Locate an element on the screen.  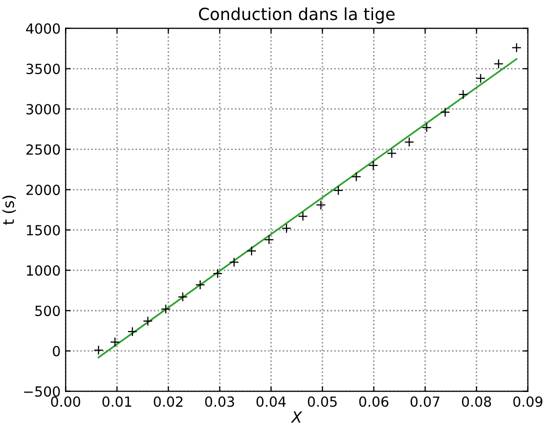
x-tick-label: 0.02 is located at coordinates (168, 401).